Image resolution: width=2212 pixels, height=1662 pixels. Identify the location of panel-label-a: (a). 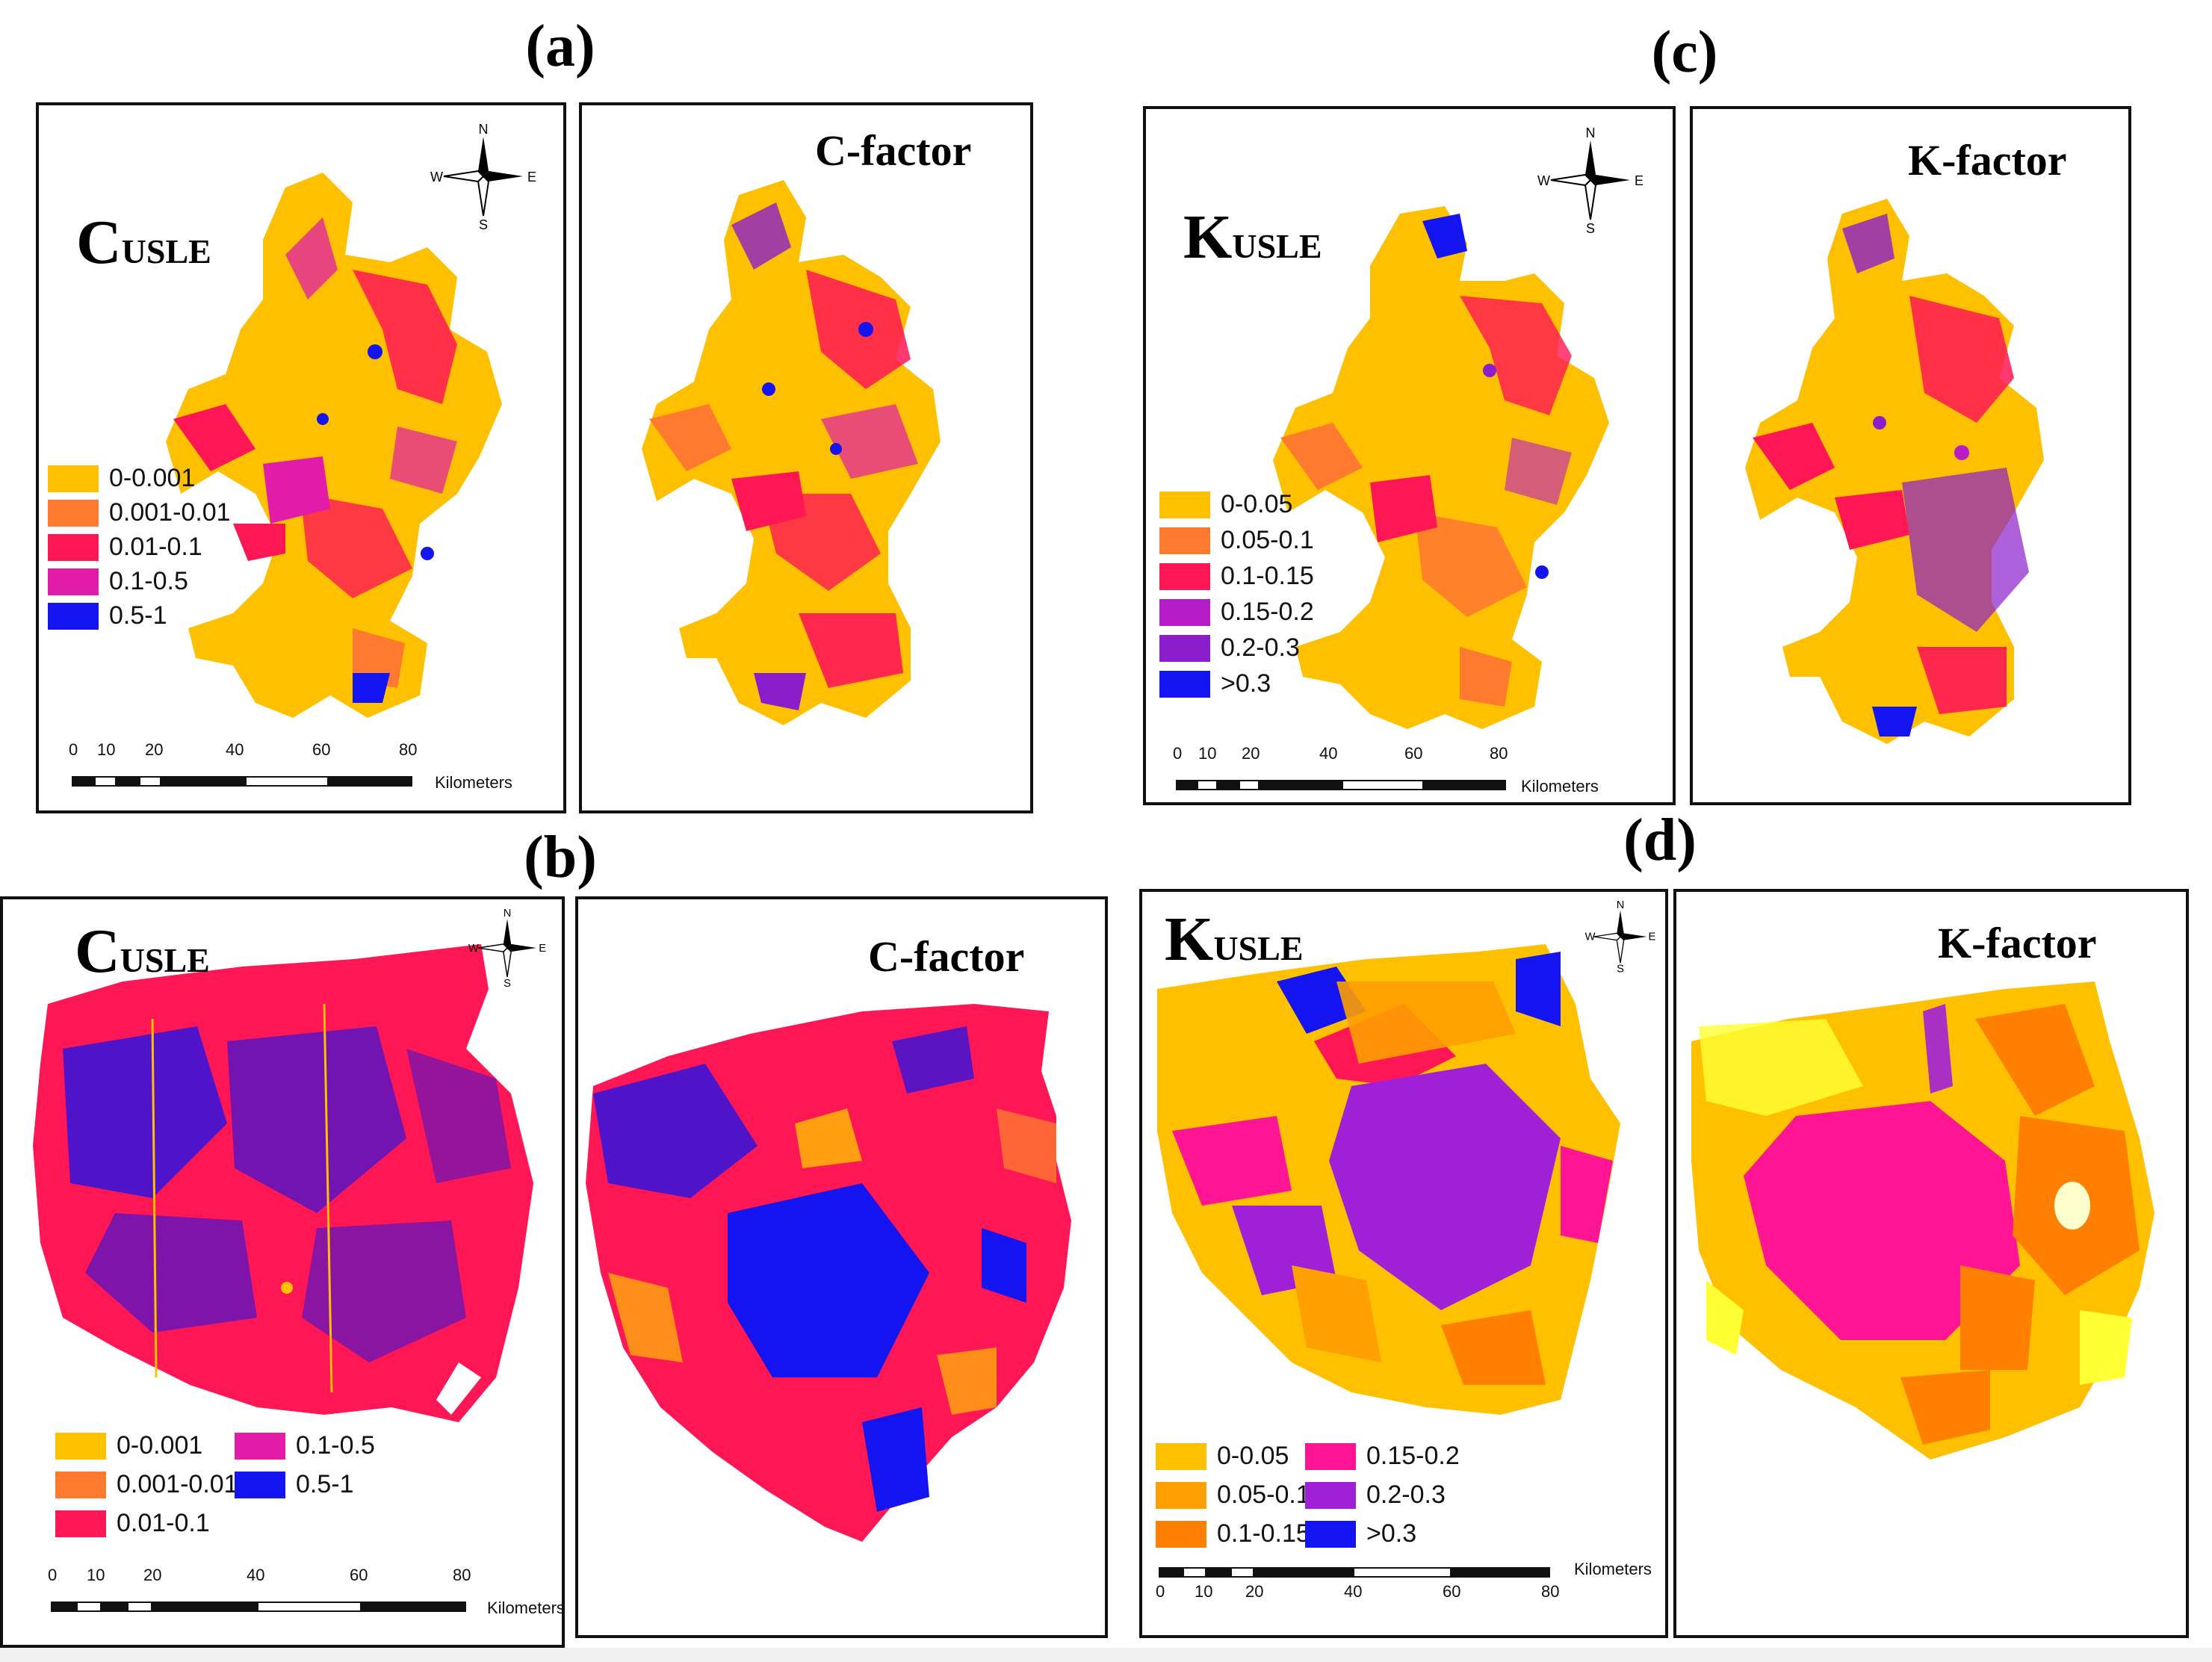
(560, 46).